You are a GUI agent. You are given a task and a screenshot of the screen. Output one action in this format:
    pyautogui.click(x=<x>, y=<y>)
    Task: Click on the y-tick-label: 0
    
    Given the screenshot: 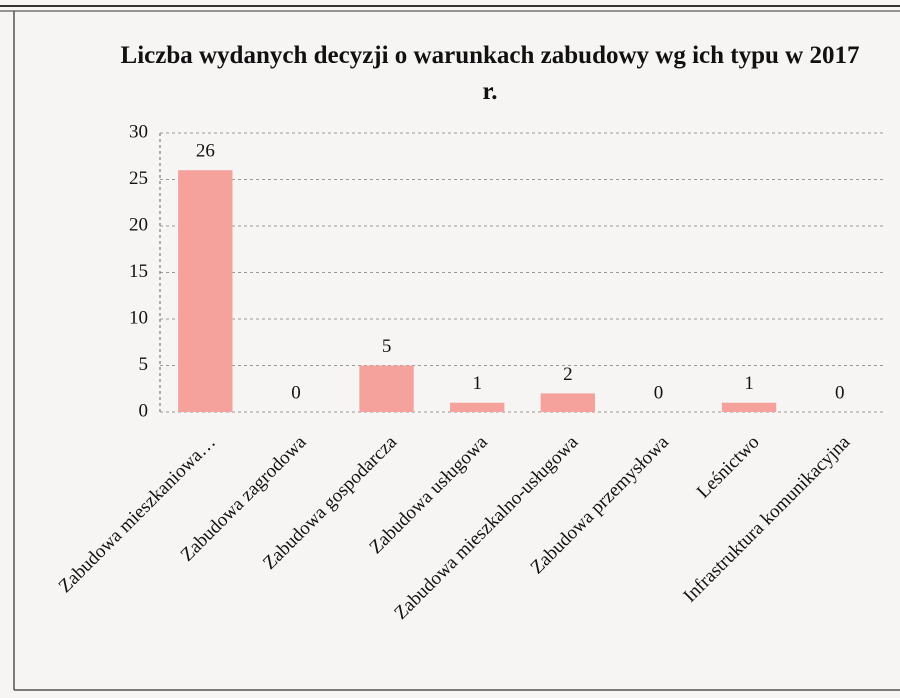 What is the action you would take?
    pyautogui.click(x=144, y=410)
    